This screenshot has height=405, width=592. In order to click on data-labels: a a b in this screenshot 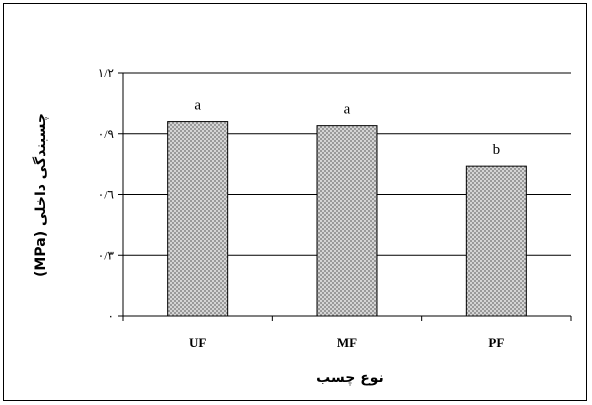, I will do `click(347, 128)`.